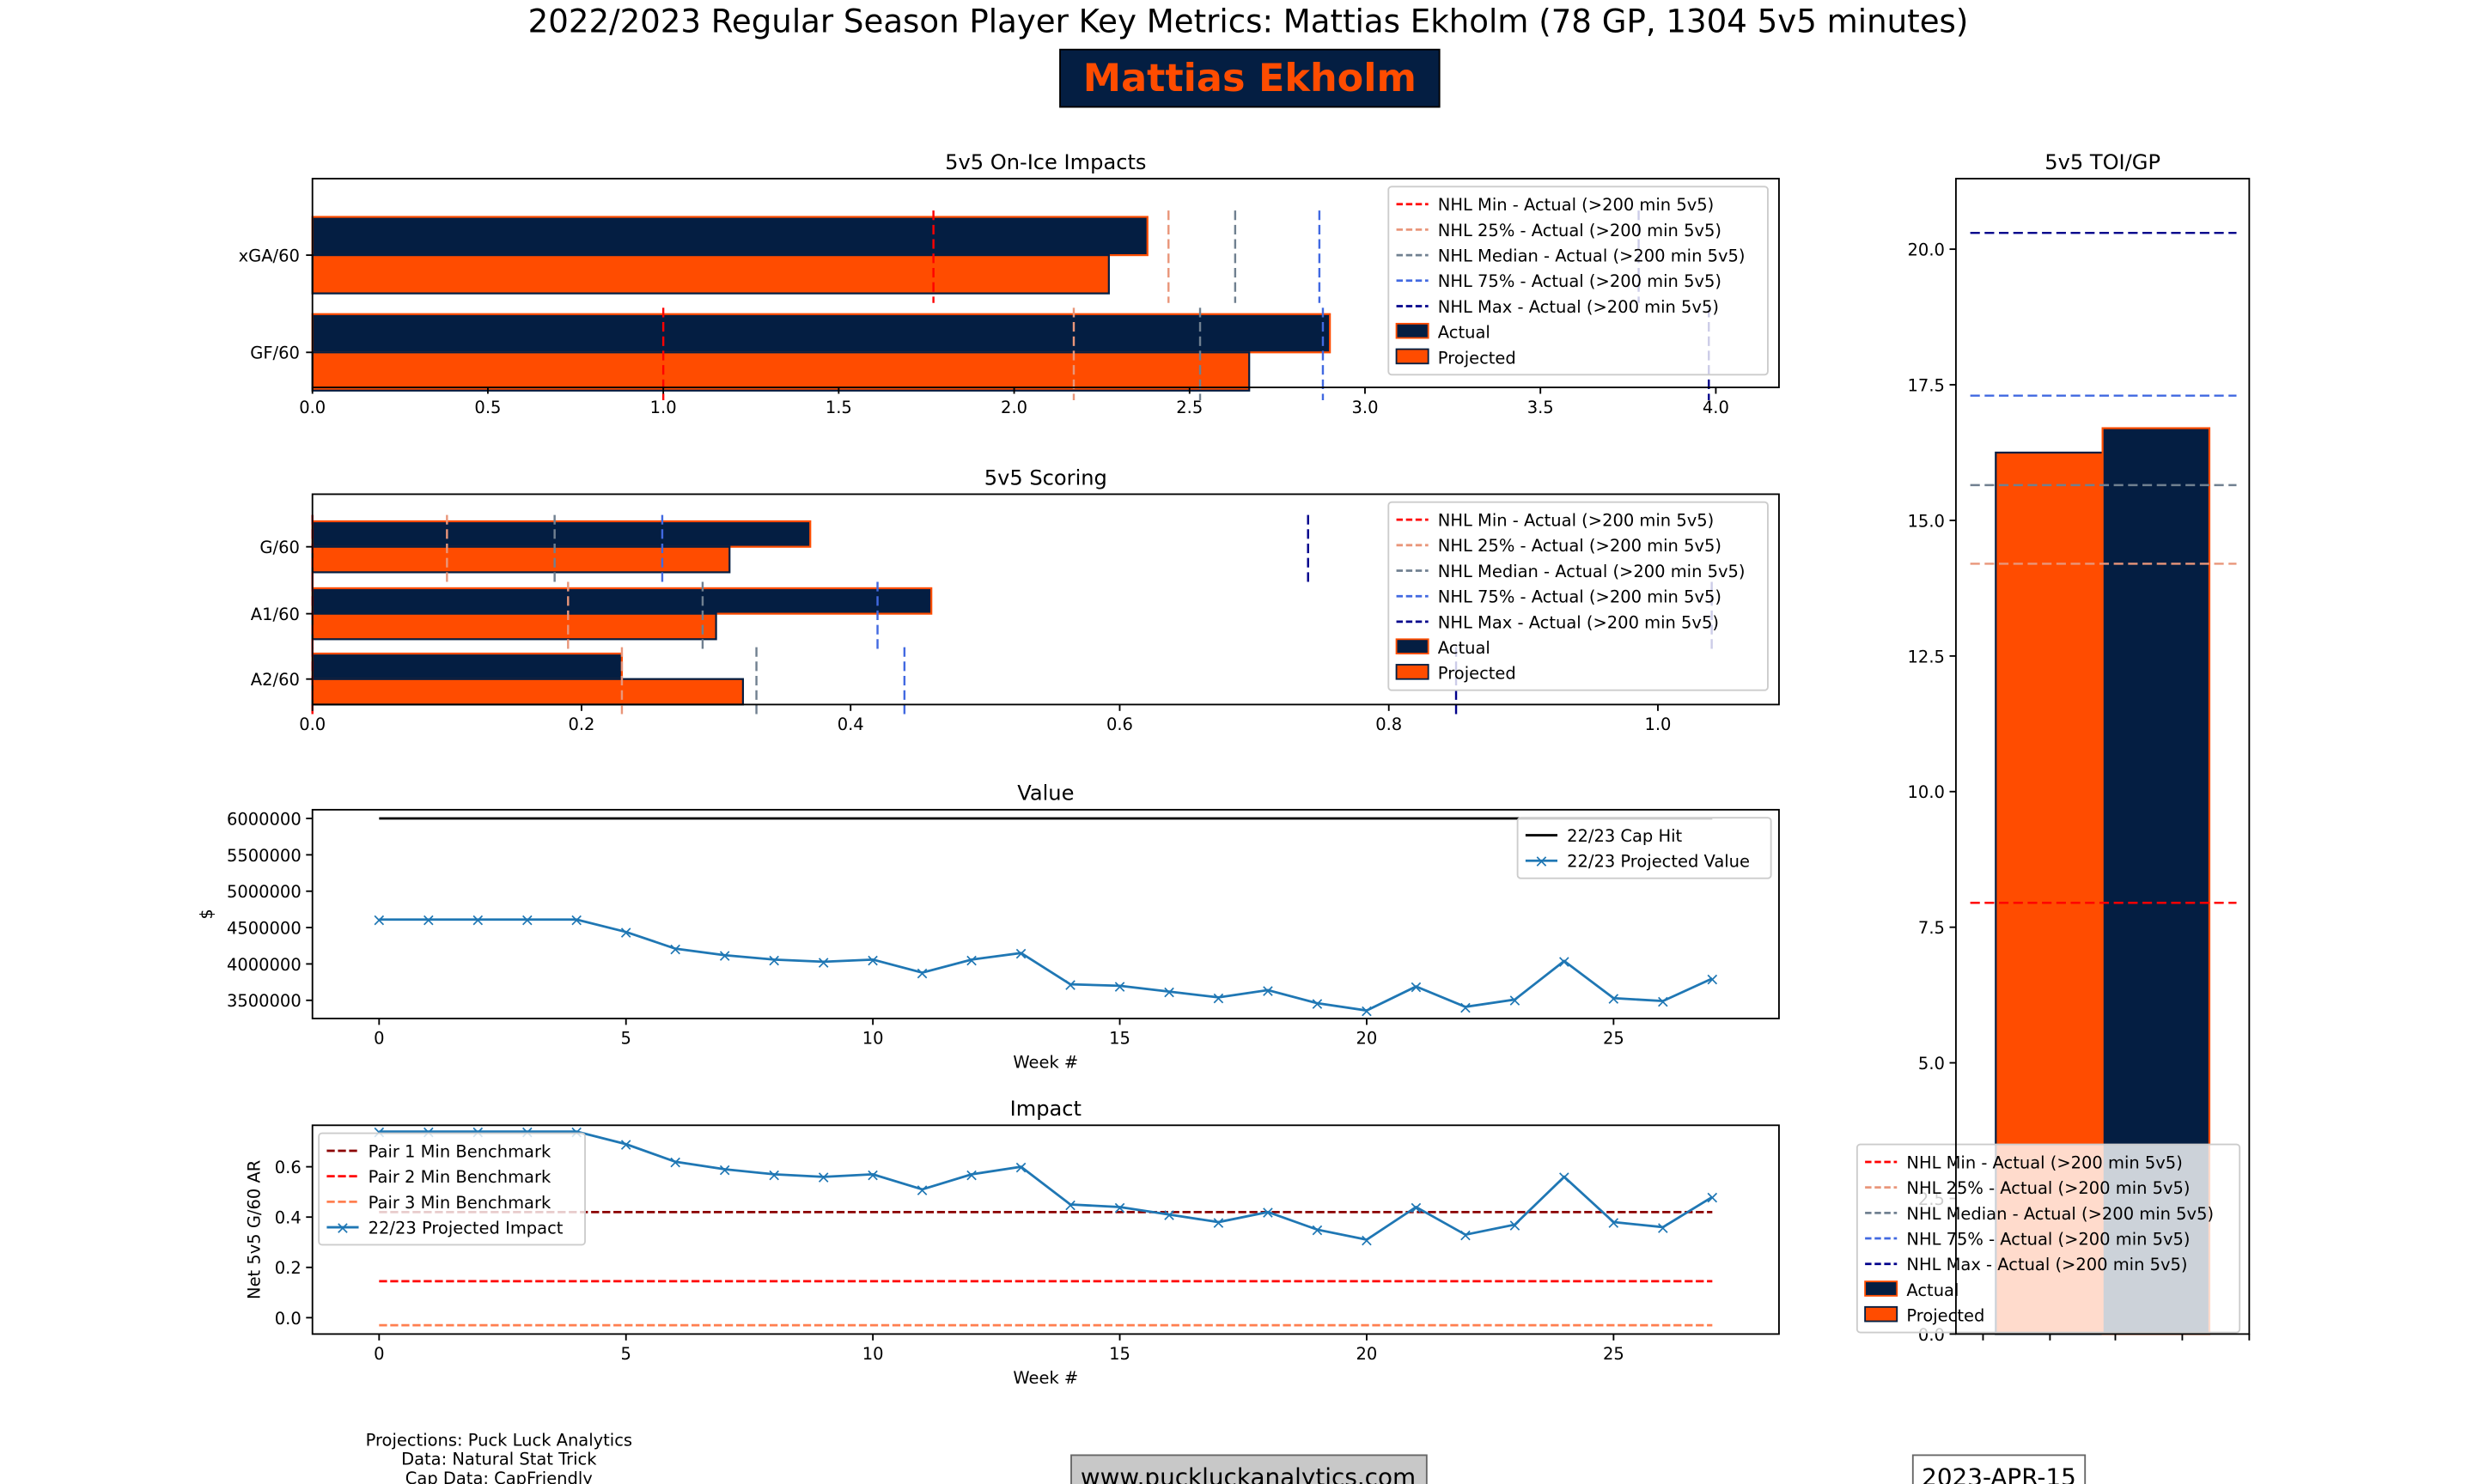  What do you see at coordinates (1045, 1378) in the screenshot?
I see `x-axis-label: Week #` at bounding box center [1045, 1378].